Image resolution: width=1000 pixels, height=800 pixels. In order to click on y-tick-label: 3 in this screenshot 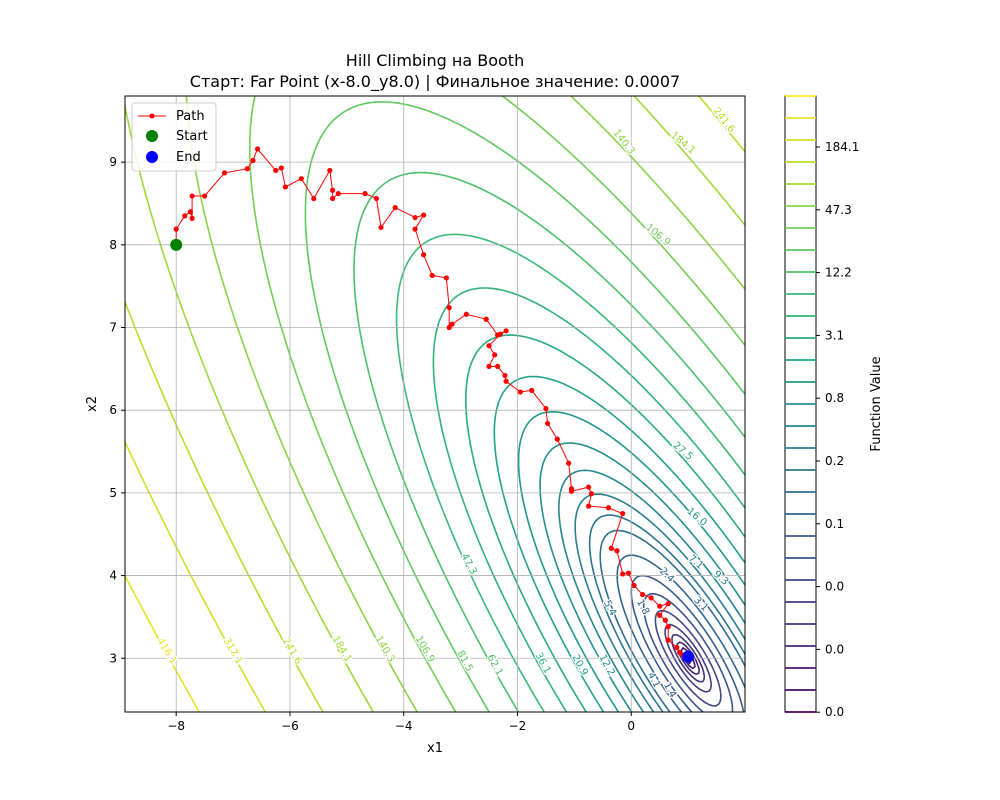, I will do `click(113, 658)`.